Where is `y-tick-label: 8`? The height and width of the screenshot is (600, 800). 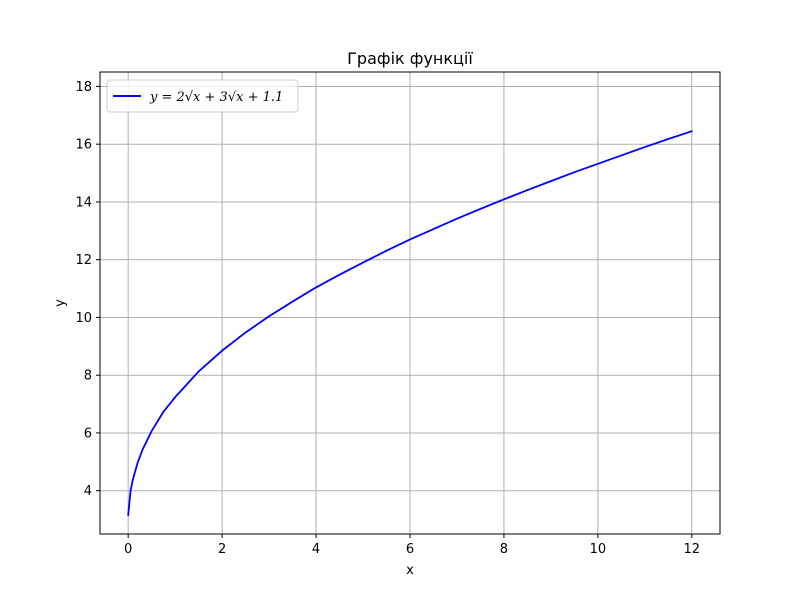
y-tick-label: 8 is located at coordinates (88, 376).